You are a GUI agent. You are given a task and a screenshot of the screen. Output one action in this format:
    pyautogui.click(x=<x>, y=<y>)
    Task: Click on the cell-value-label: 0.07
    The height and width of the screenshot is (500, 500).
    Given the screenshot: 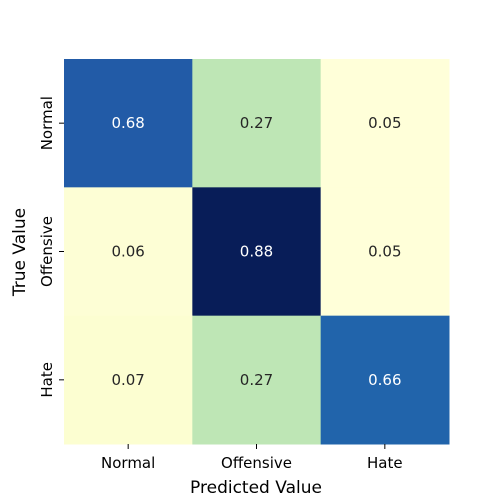 What is the action you would take?
    pyautogui.click(x=127, y=380)
    